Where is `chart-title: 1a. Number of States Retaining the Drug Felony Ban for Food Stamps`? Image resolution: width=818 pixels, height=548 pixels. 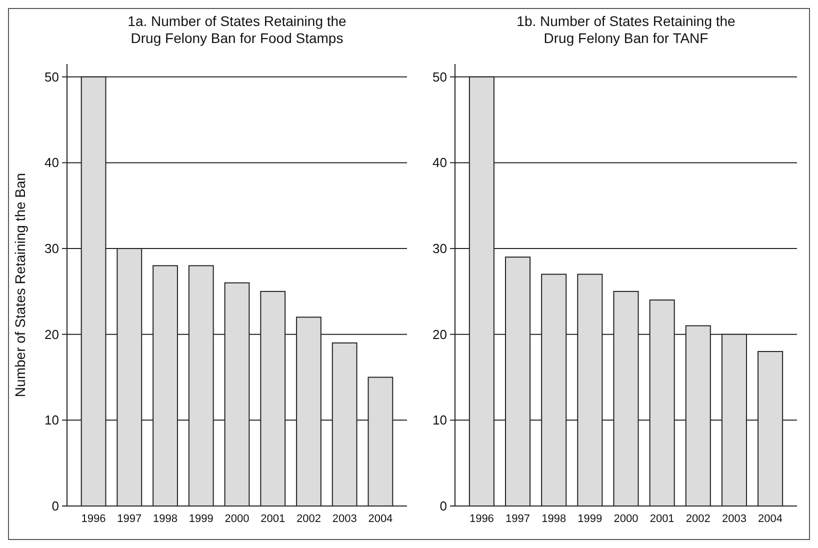 chart-title: 1a. Number of States Retaining the Drug Felony Ban for Food Stamps is located at coordinates (237, 29).